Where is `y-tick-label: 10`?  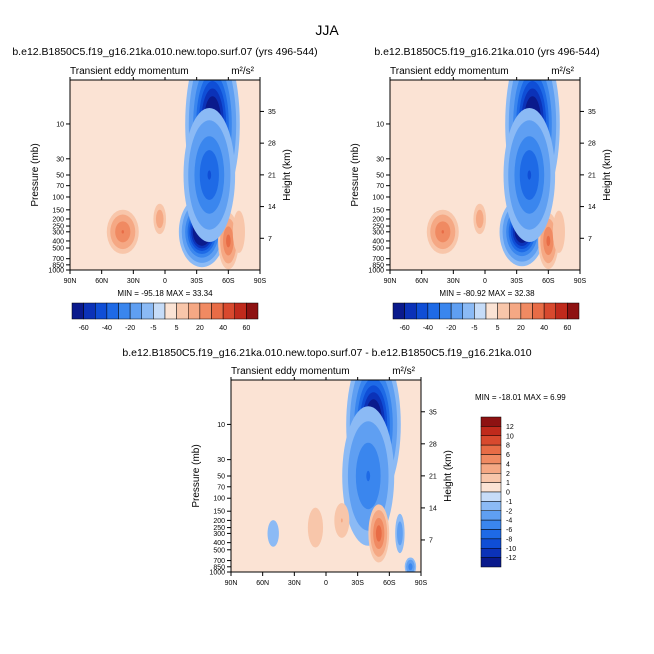 y-tick-label: 10 is located at coordinates (221, 425).